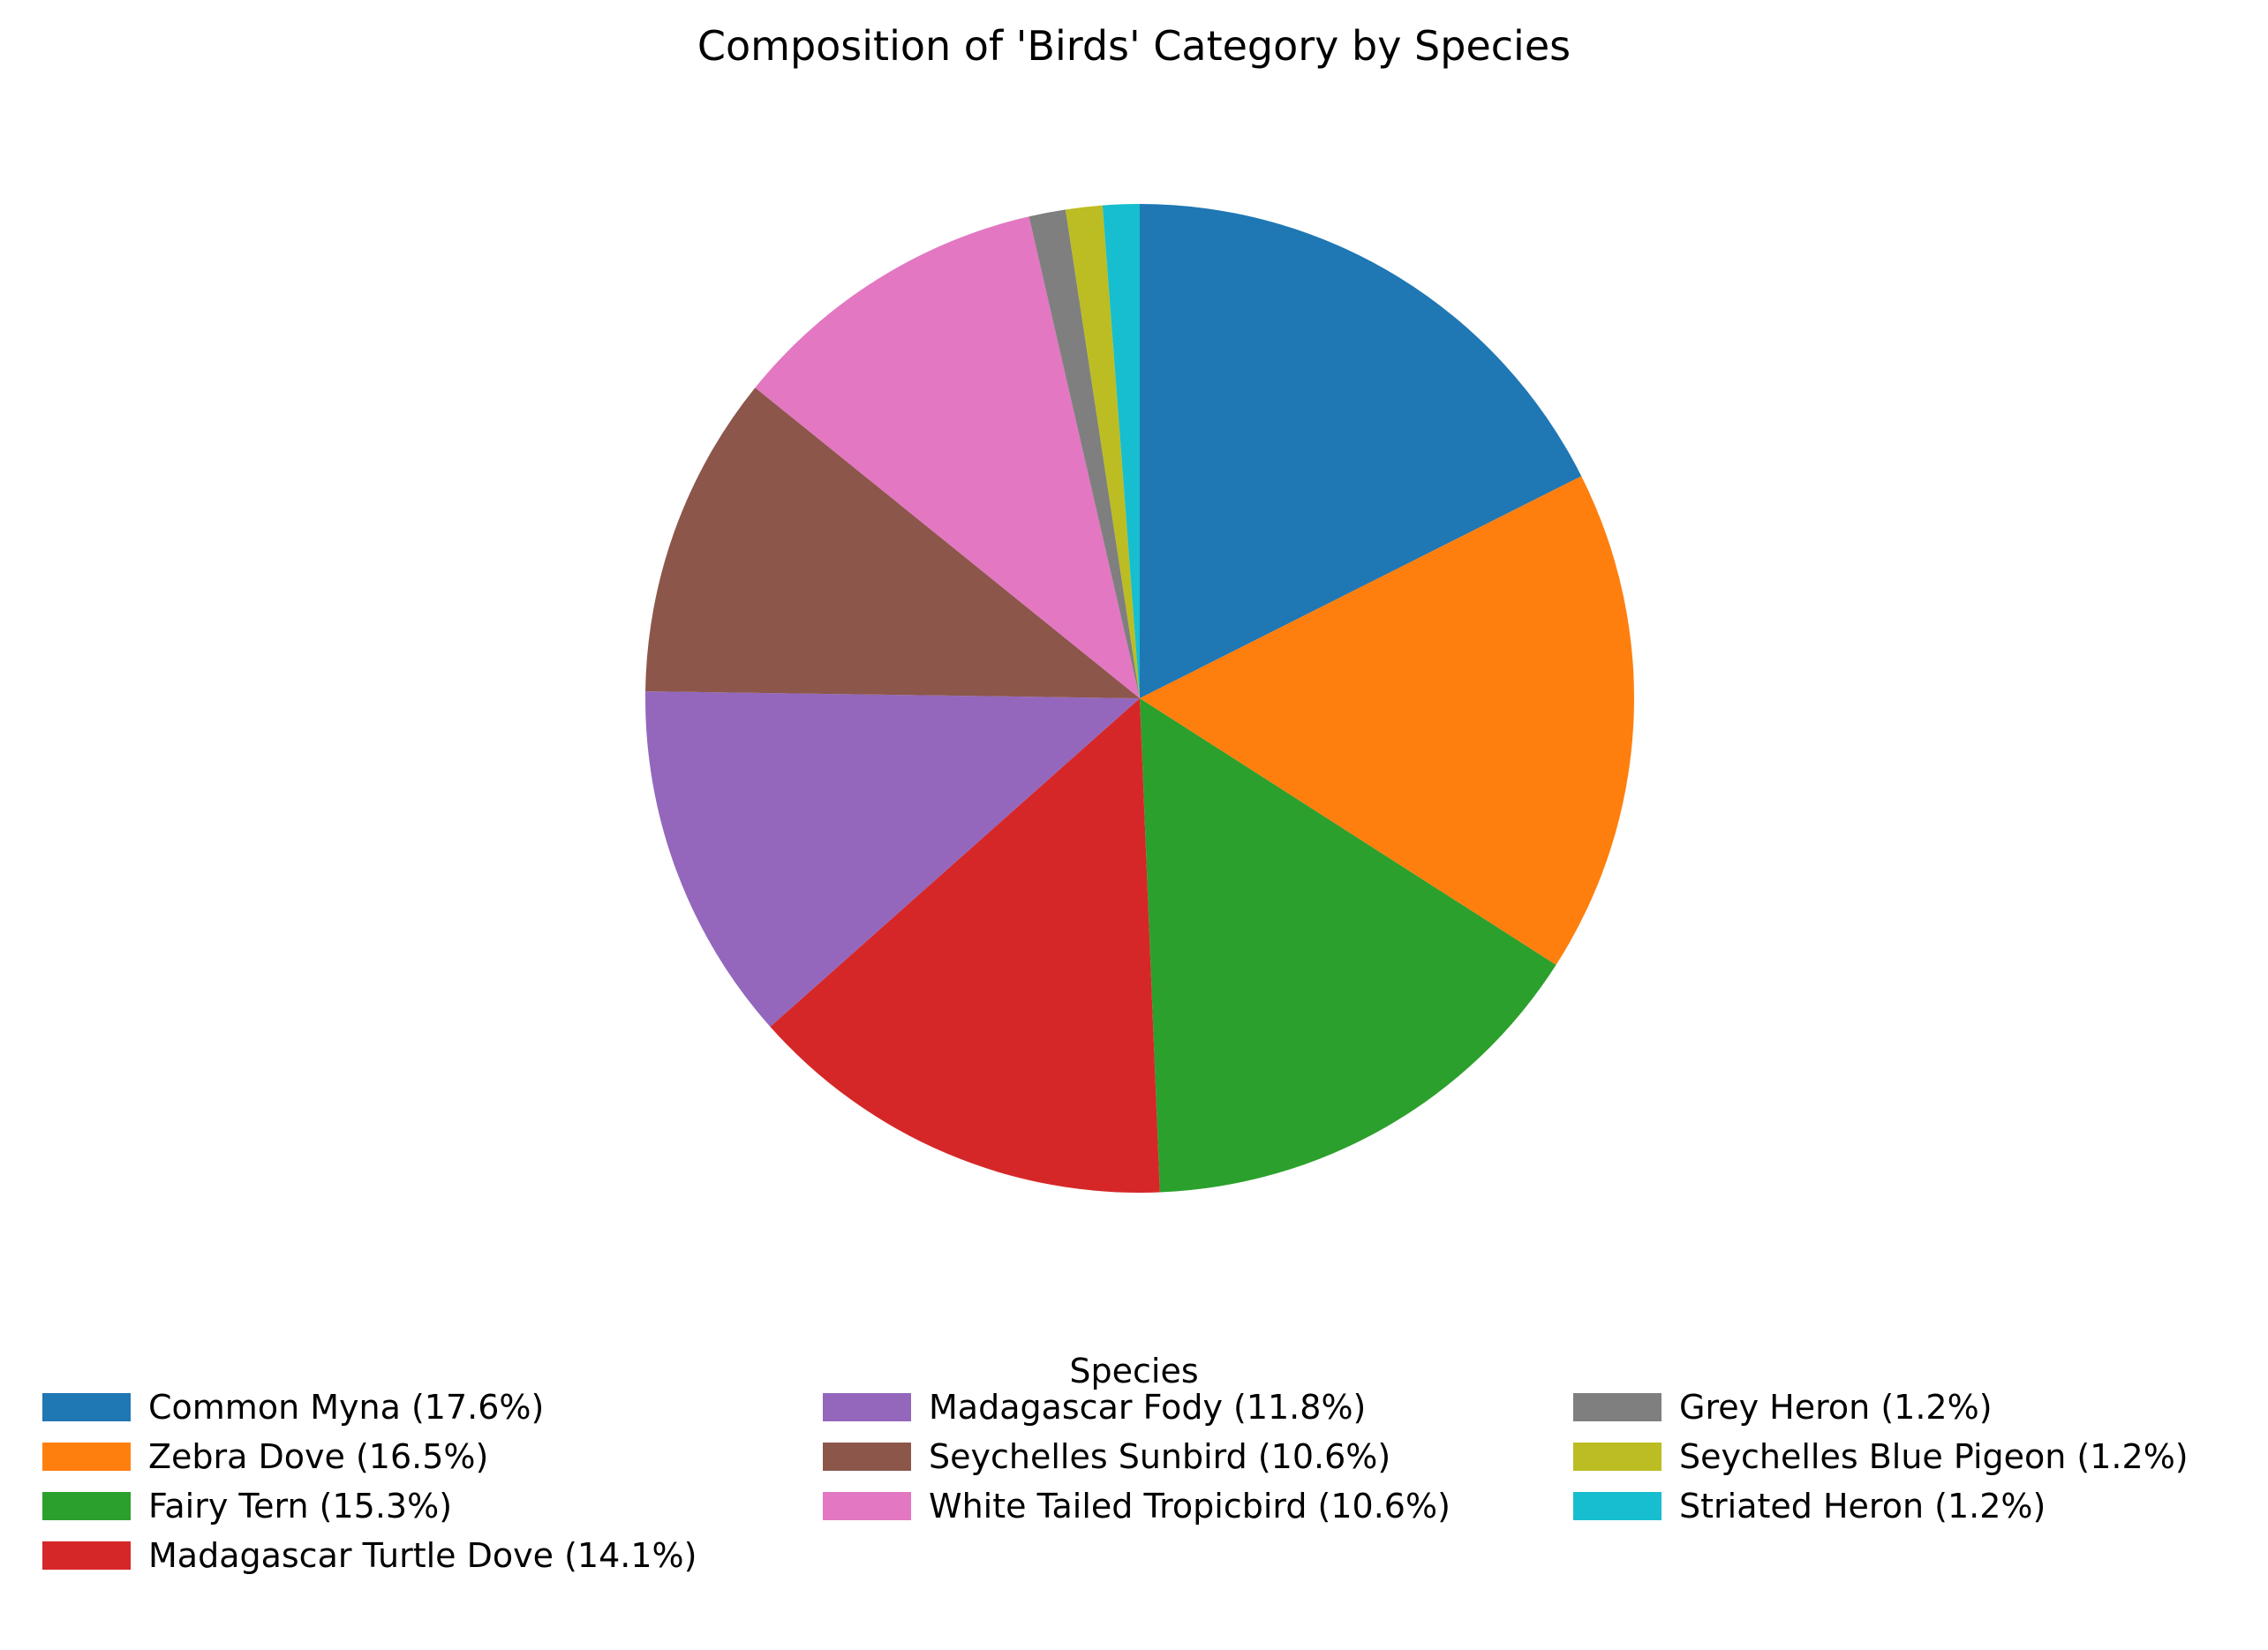 The width and height of the screenshot is (2268, 1650). I want to click on legend-item: Fairy Tern (15.3%), so click(247, 1506).